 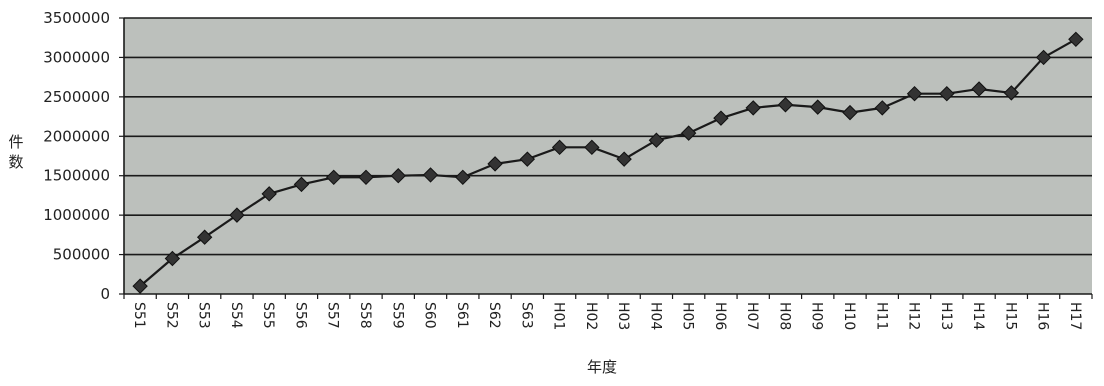 I want to click on y-tick-label: 1000000, so click(x=76, y=215).